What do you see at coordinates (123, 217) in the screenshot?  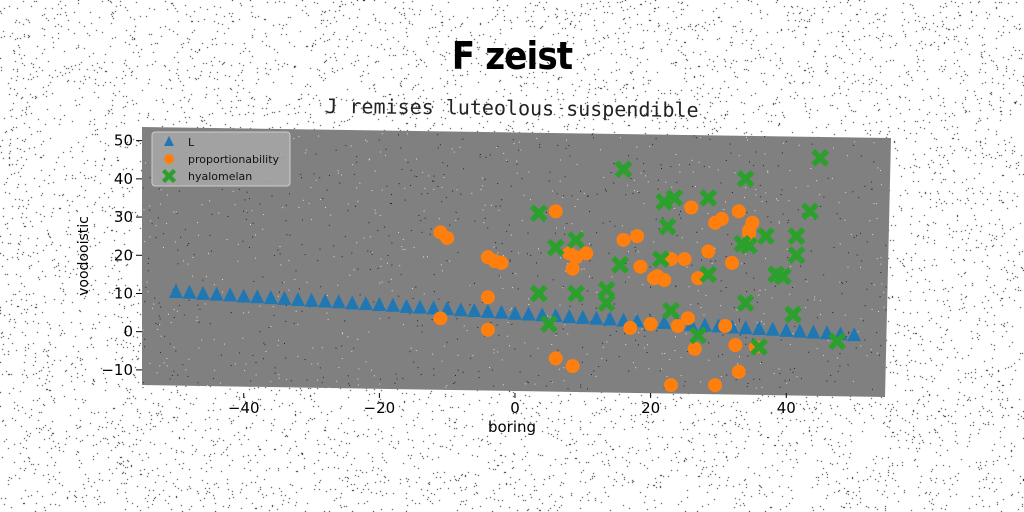 I see `y-tick-label: 30` at bounding box center [123, 217].